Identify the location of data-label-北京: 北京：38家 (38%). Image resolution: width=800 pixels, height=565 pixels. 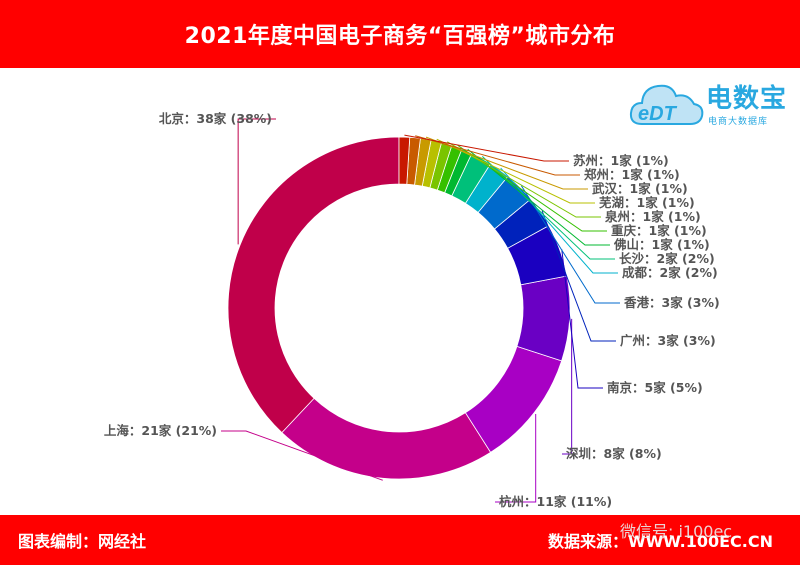
(215, 118).